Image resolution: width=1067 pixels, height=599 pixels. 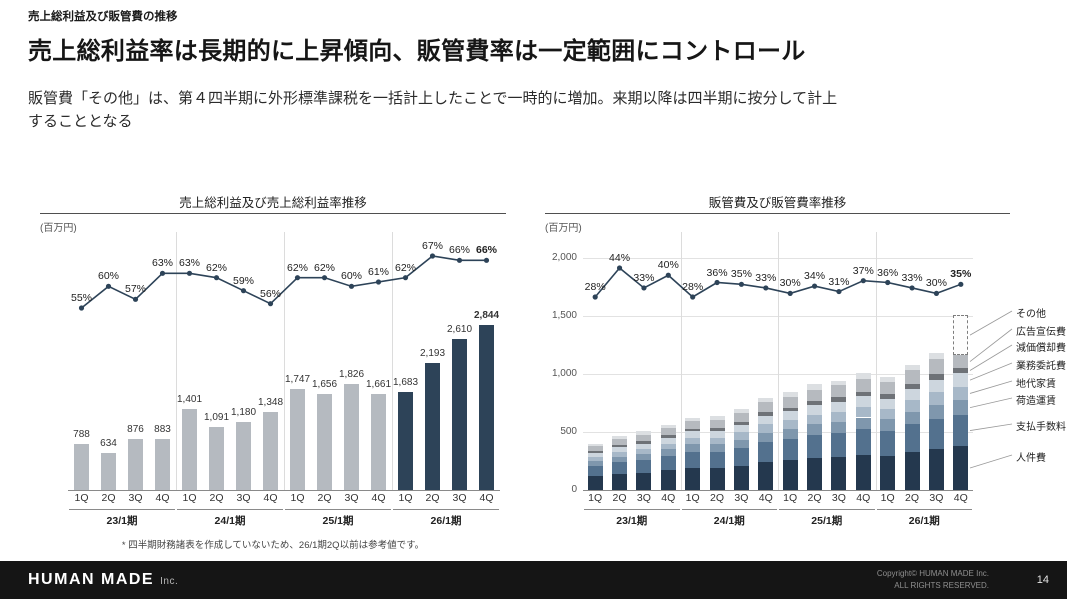 What do you see at coordinates (81, 298) in the screenshot?
I see `margin-pct-label: 55%` at bounding box center [81, 298].